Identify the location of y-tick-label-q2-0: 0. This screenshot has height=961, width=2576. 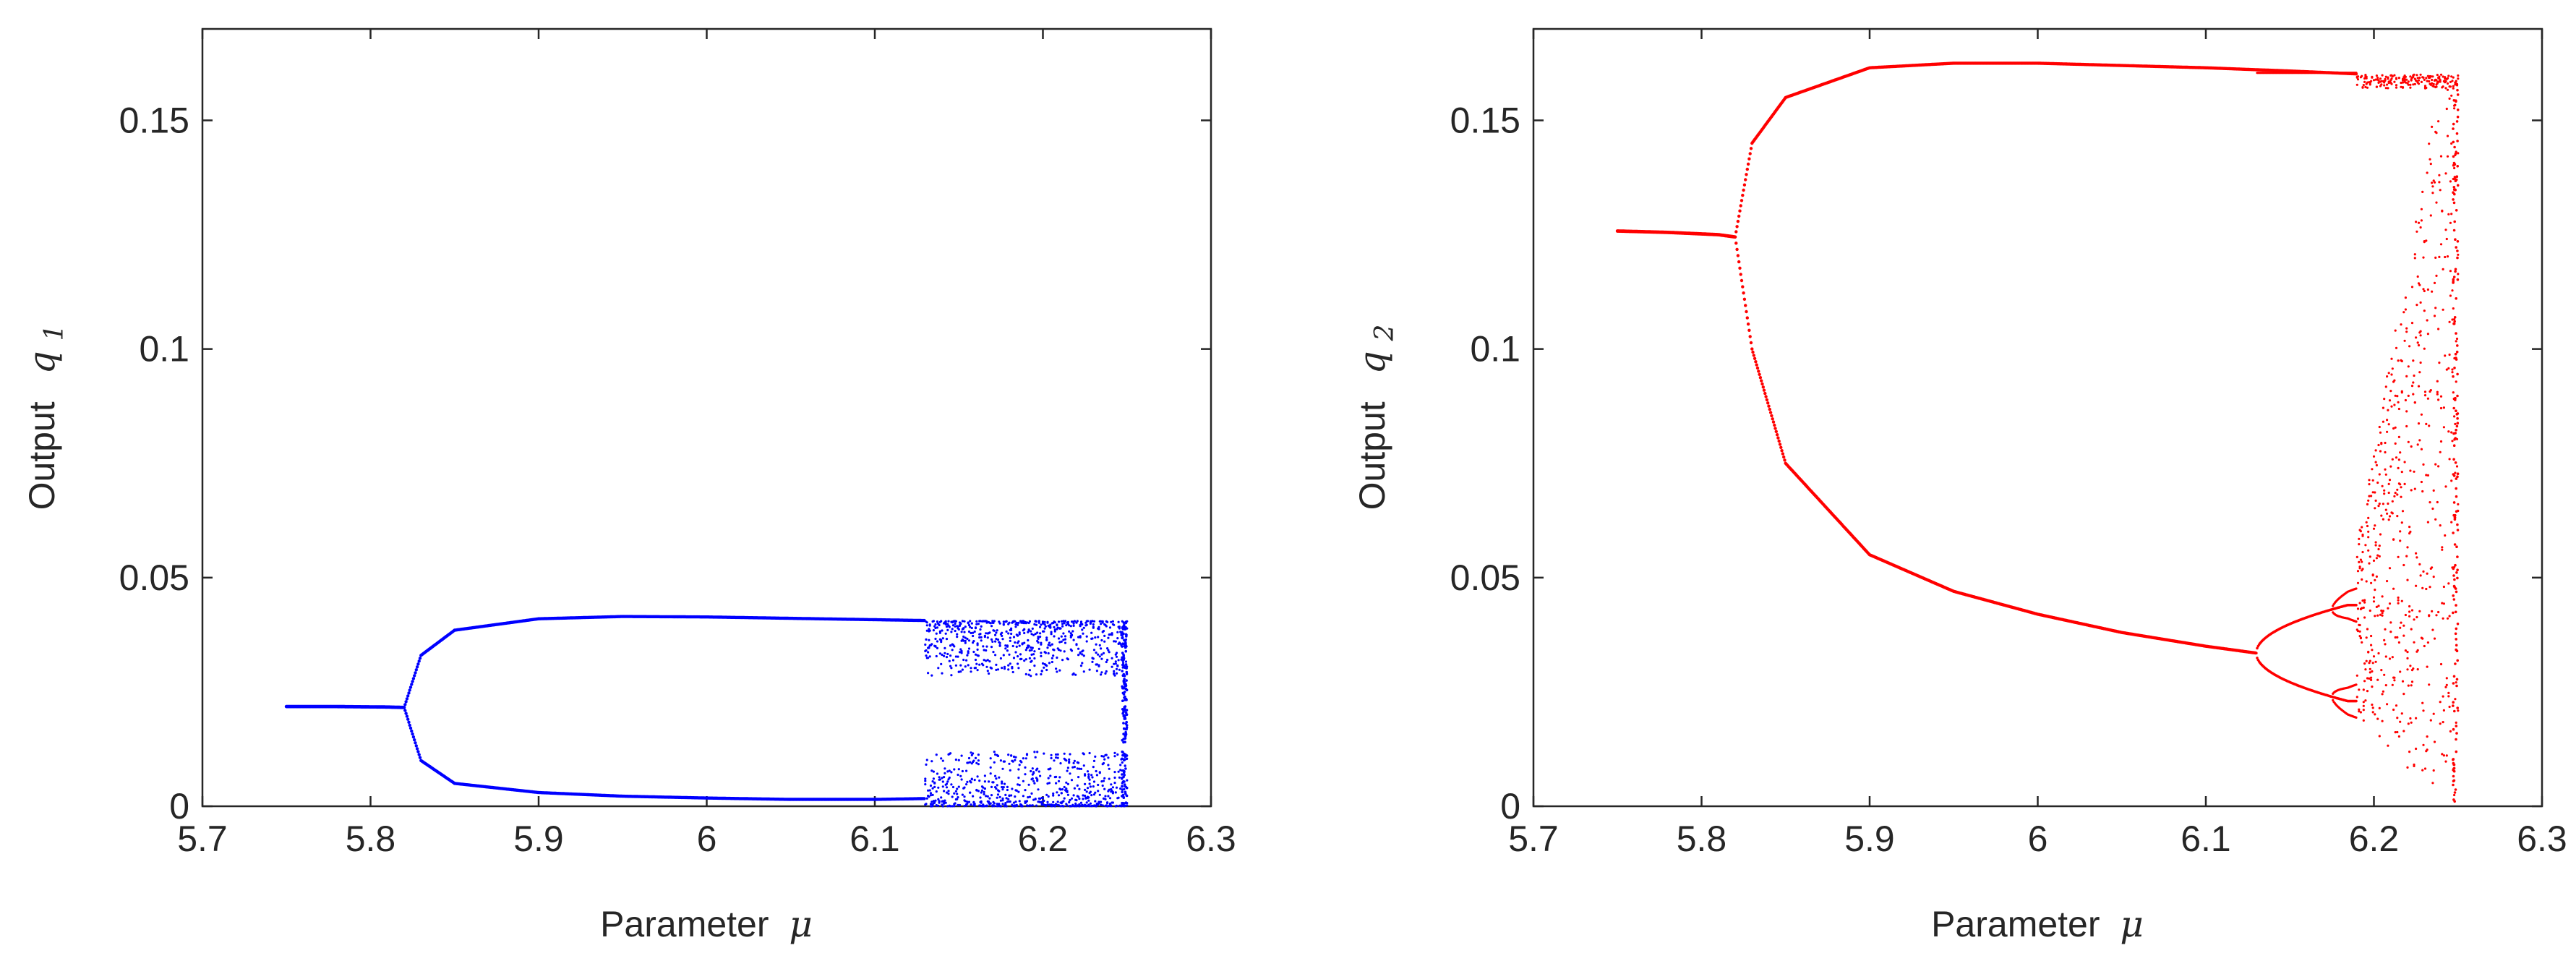
(1510, 806).